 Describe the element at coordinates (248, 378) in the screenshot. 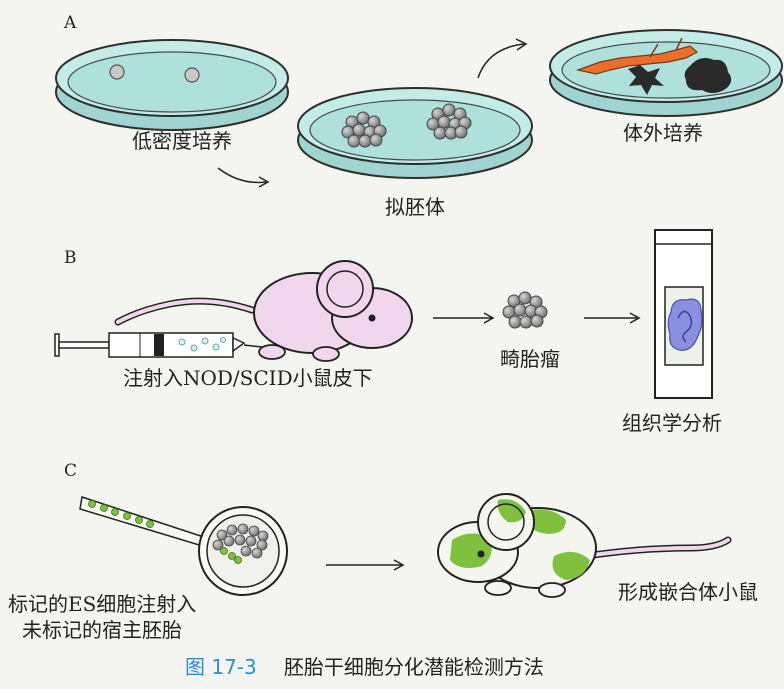

I see `injection-label: 注射入NOD/SCID小鼠皮下` at that location.